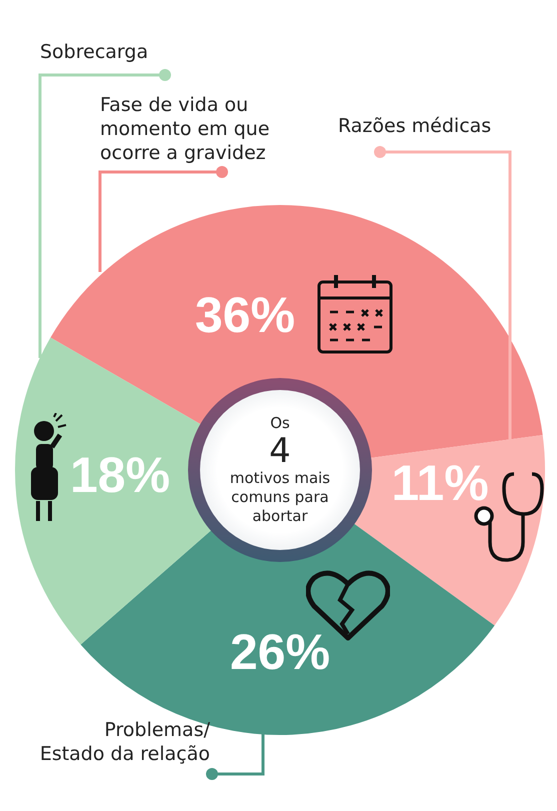  What do you see at coordinates (124, 742) in the screenshot?
I see `slice-label: Problemas/ Estado da relação` at bounding box center [124, 742].